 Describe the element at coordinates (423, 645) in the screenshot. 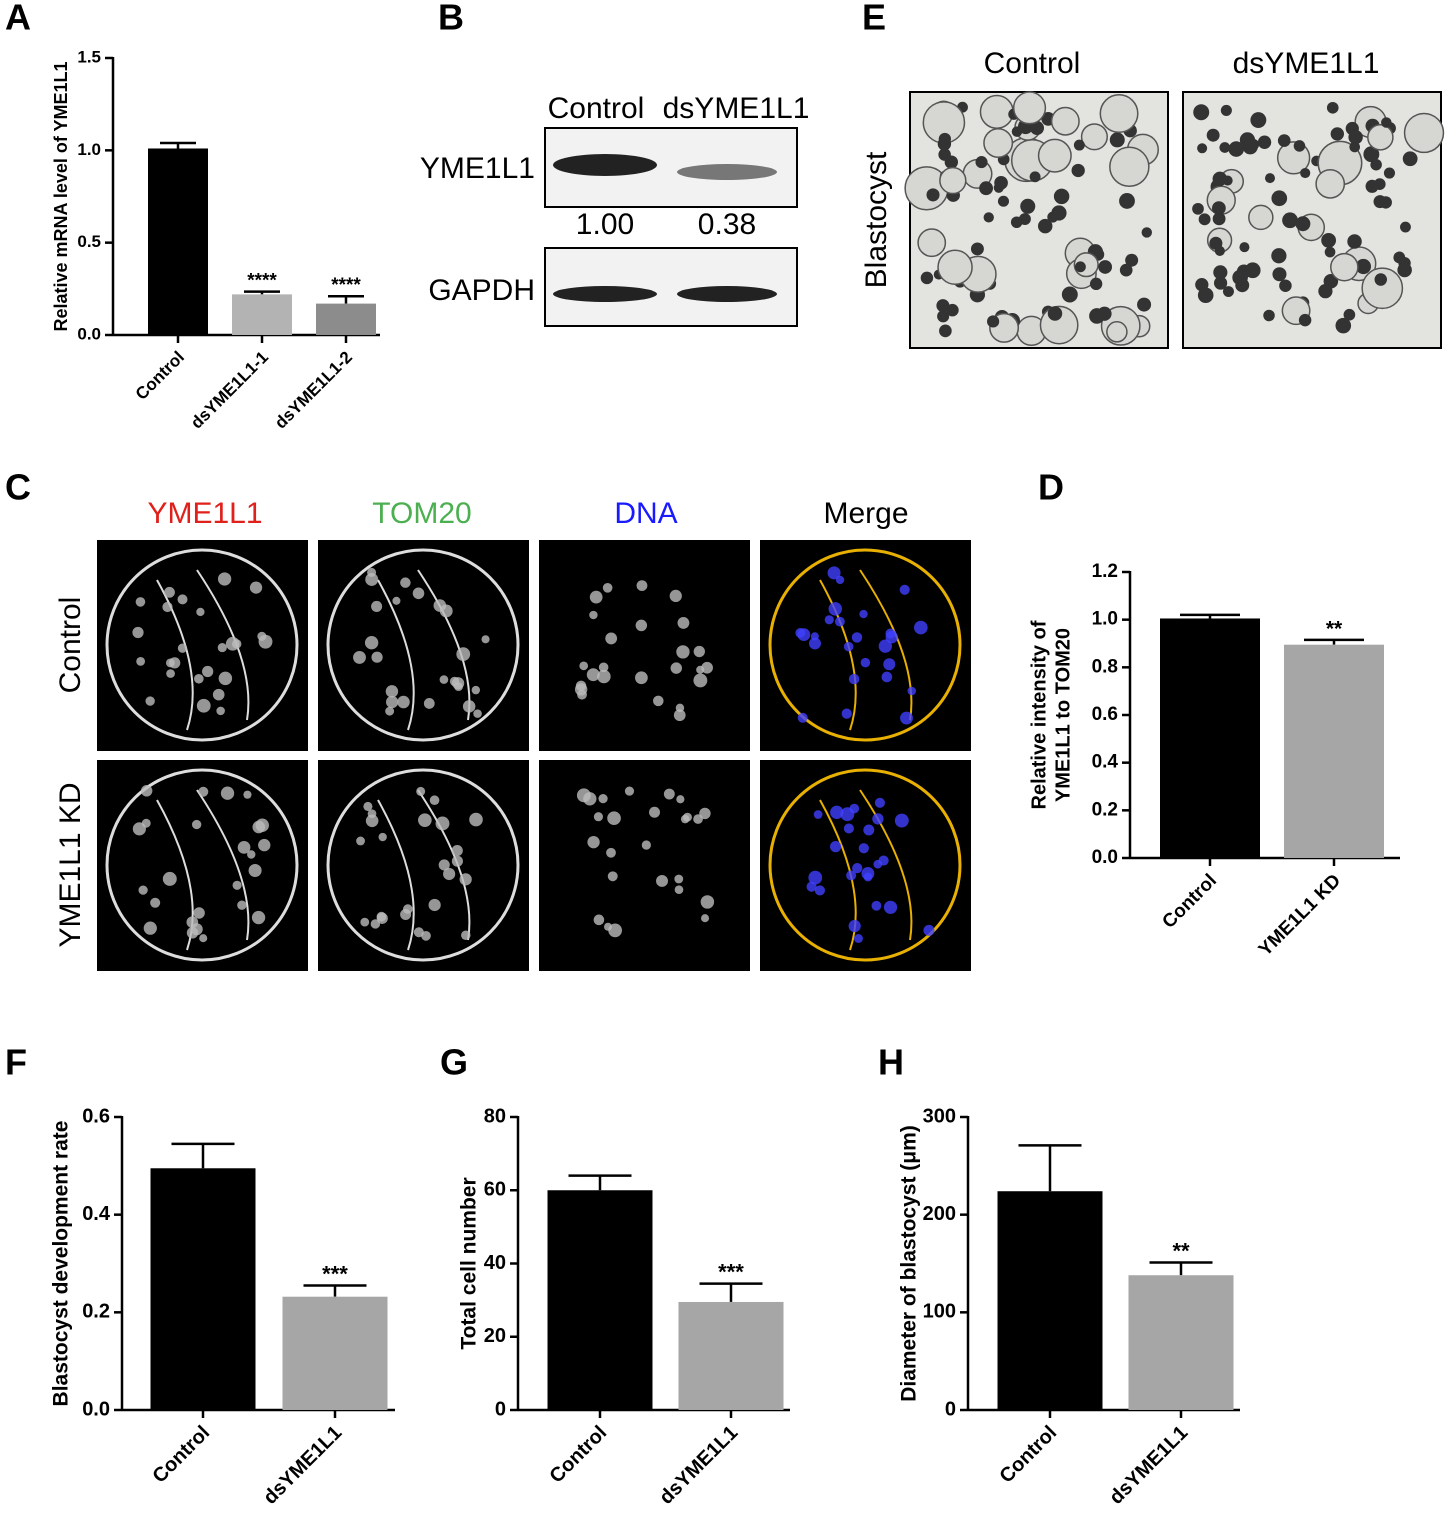

I see `fluorescence-image` at that location.